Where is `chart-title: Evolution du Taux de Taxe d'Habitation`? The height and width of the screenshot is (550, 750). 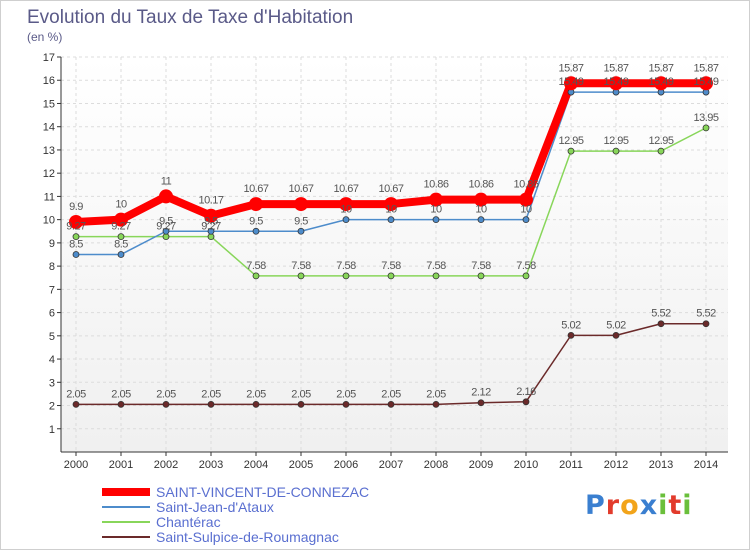 chart-title: Evolution du Taux de Taxe d'Habitation is located at coordinates (190, 17).